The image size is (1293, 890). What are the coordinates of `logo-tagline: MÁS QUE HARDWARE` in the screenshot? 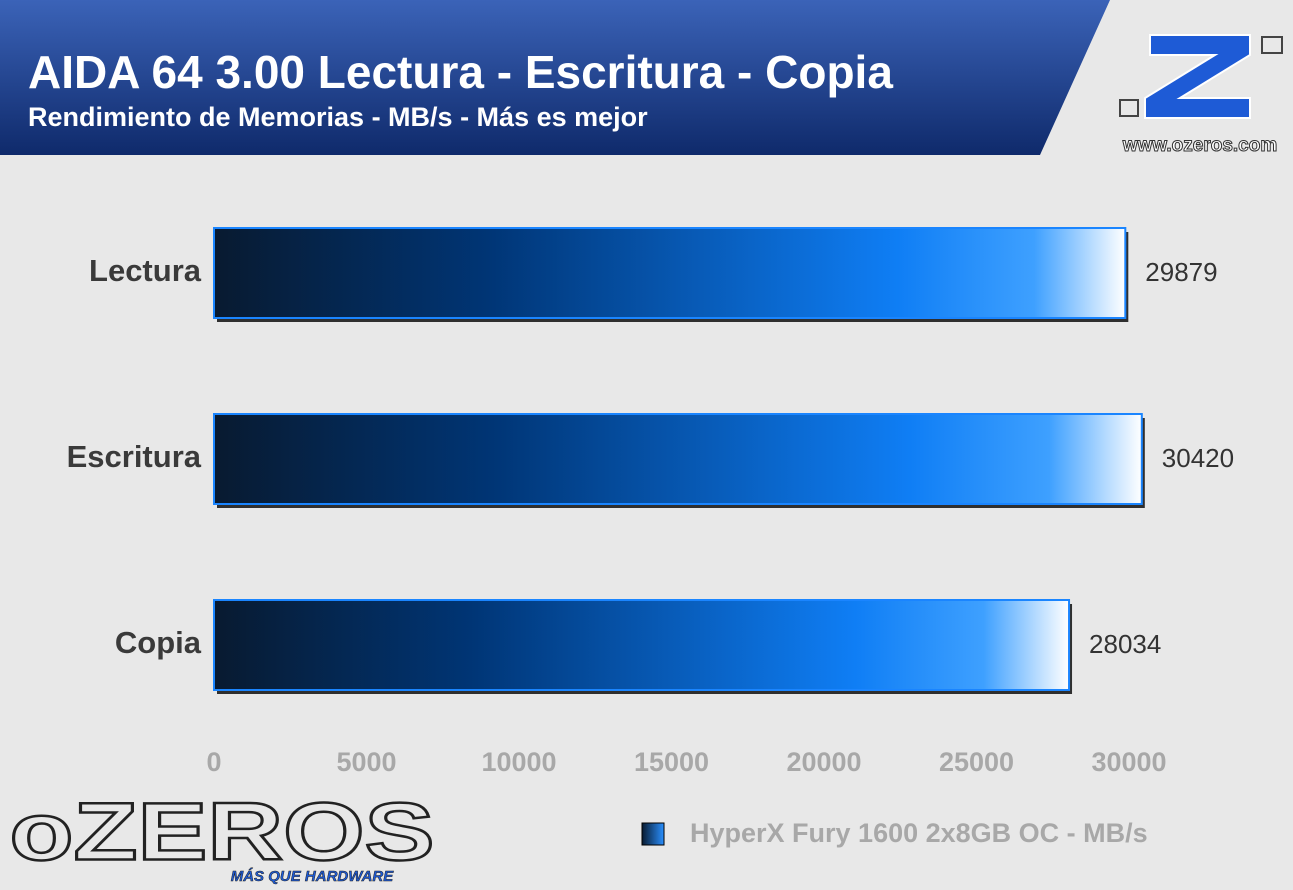 It's located at (312, 876).